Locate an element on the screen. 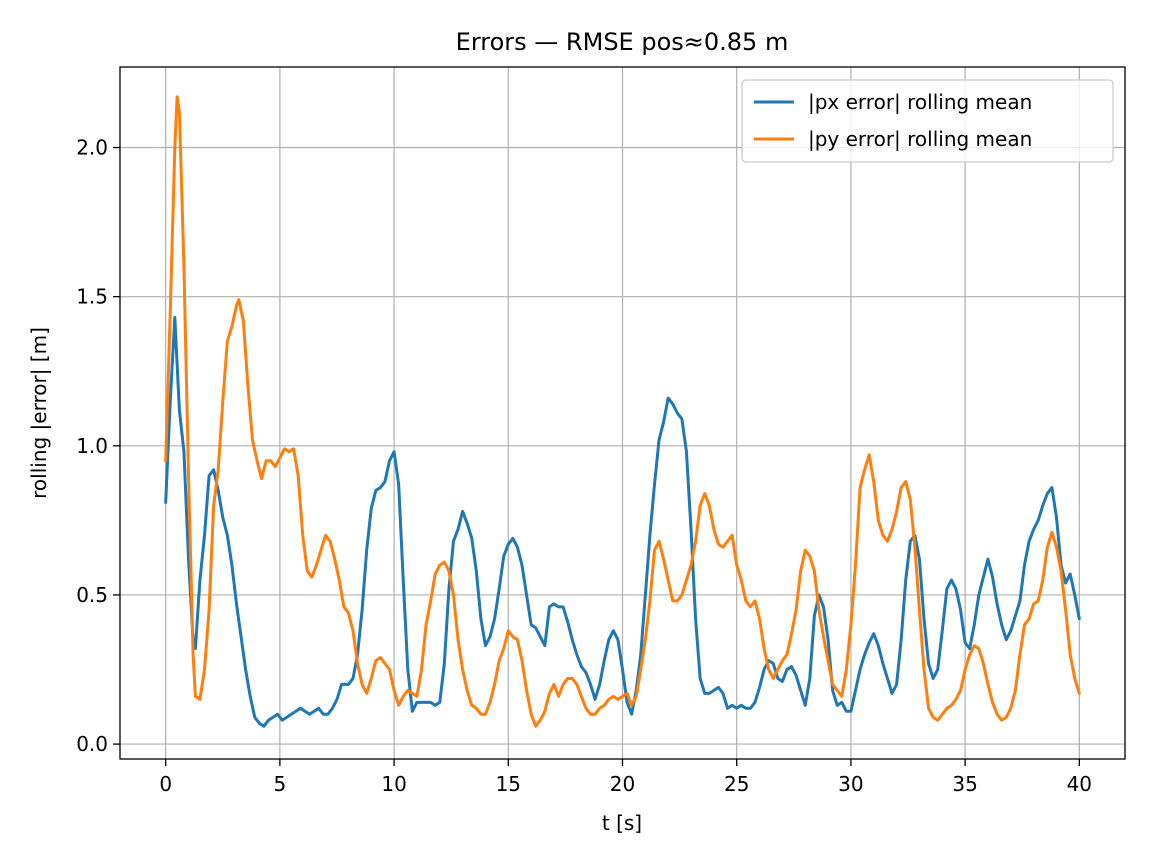 The width and height of the screenshot is (1152, 864). x-tick-label: 10 is located at coordinates (393, 784).